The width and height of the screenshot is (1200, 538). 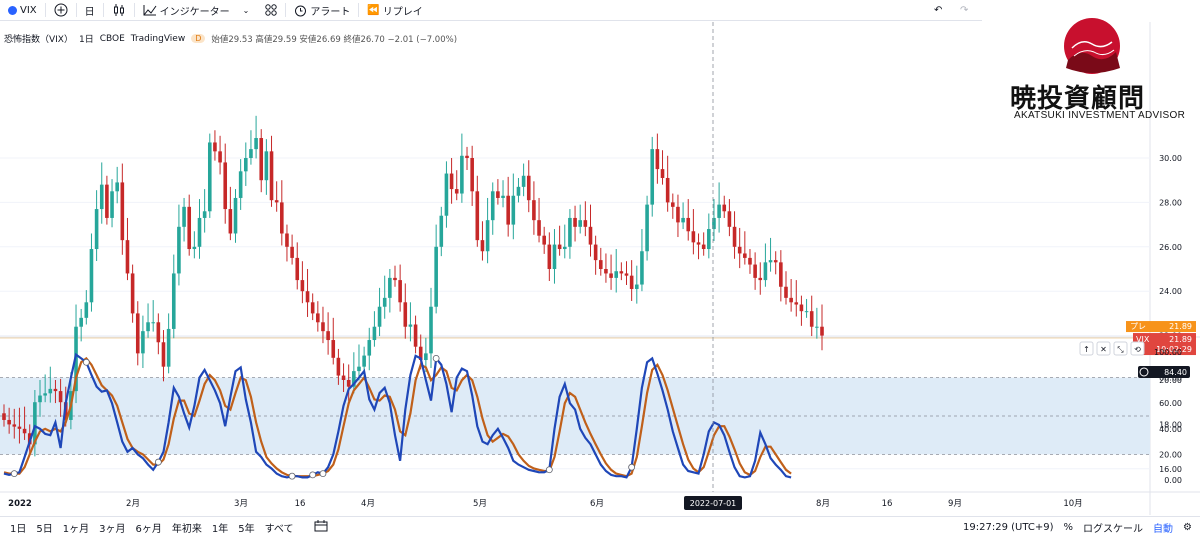 I want to click on osc-tick-label: 0.00, so click(x=1173, y=480).